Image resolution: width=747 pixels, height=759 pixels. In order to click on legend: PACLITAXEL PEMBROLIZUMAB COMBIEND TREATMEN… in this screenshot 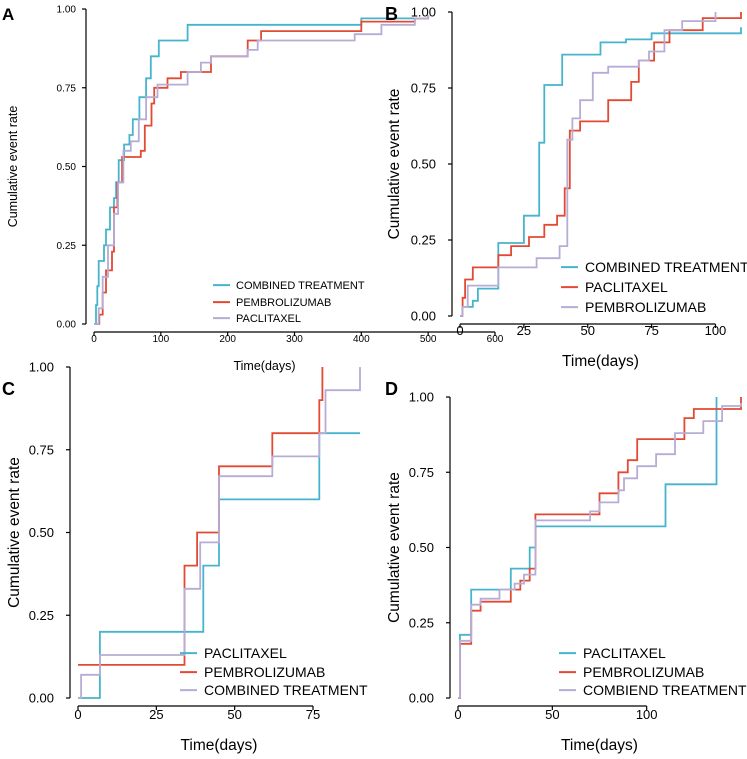, I will do `click(653, 671)`.